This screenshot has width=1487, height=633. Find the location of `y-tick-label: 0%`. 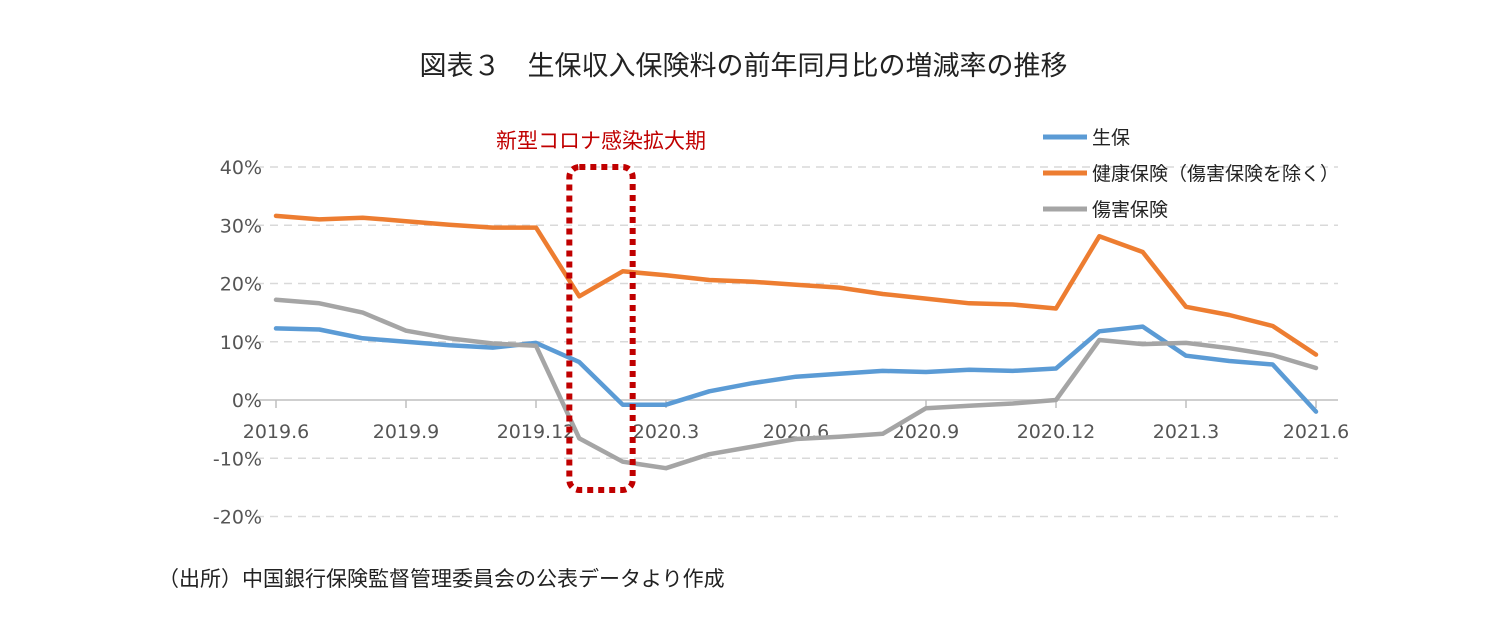

y-tick-label: 0% is located at coordinates (247, 401).